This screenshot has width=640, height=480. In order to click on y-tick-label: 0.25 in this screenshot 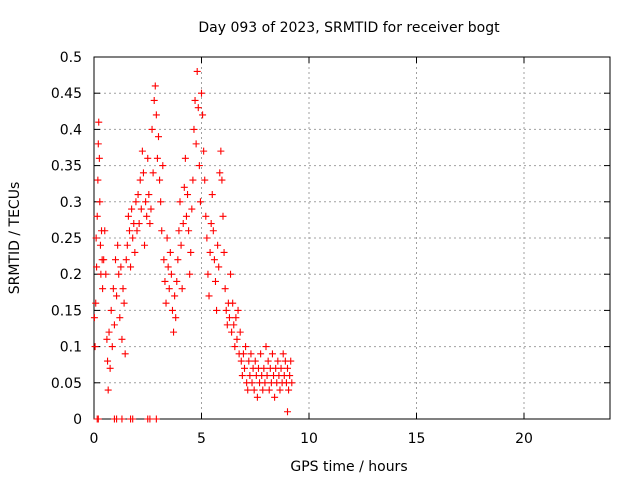, I will do `click(66, 239)`.